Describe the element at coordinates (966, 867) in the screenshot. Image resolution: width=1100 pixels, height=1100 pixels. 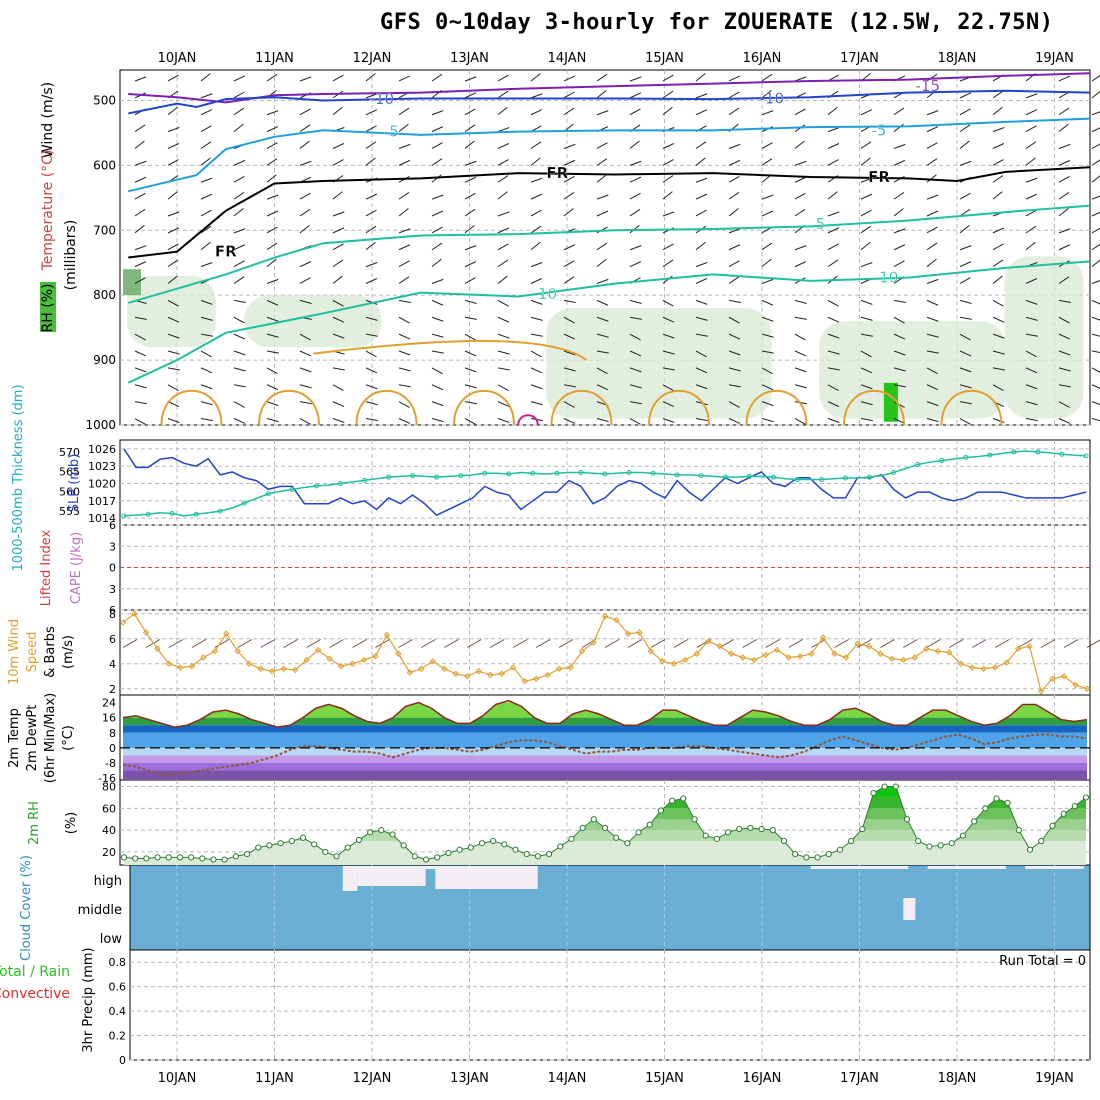
I see `cloud-clear-segment` at that location.